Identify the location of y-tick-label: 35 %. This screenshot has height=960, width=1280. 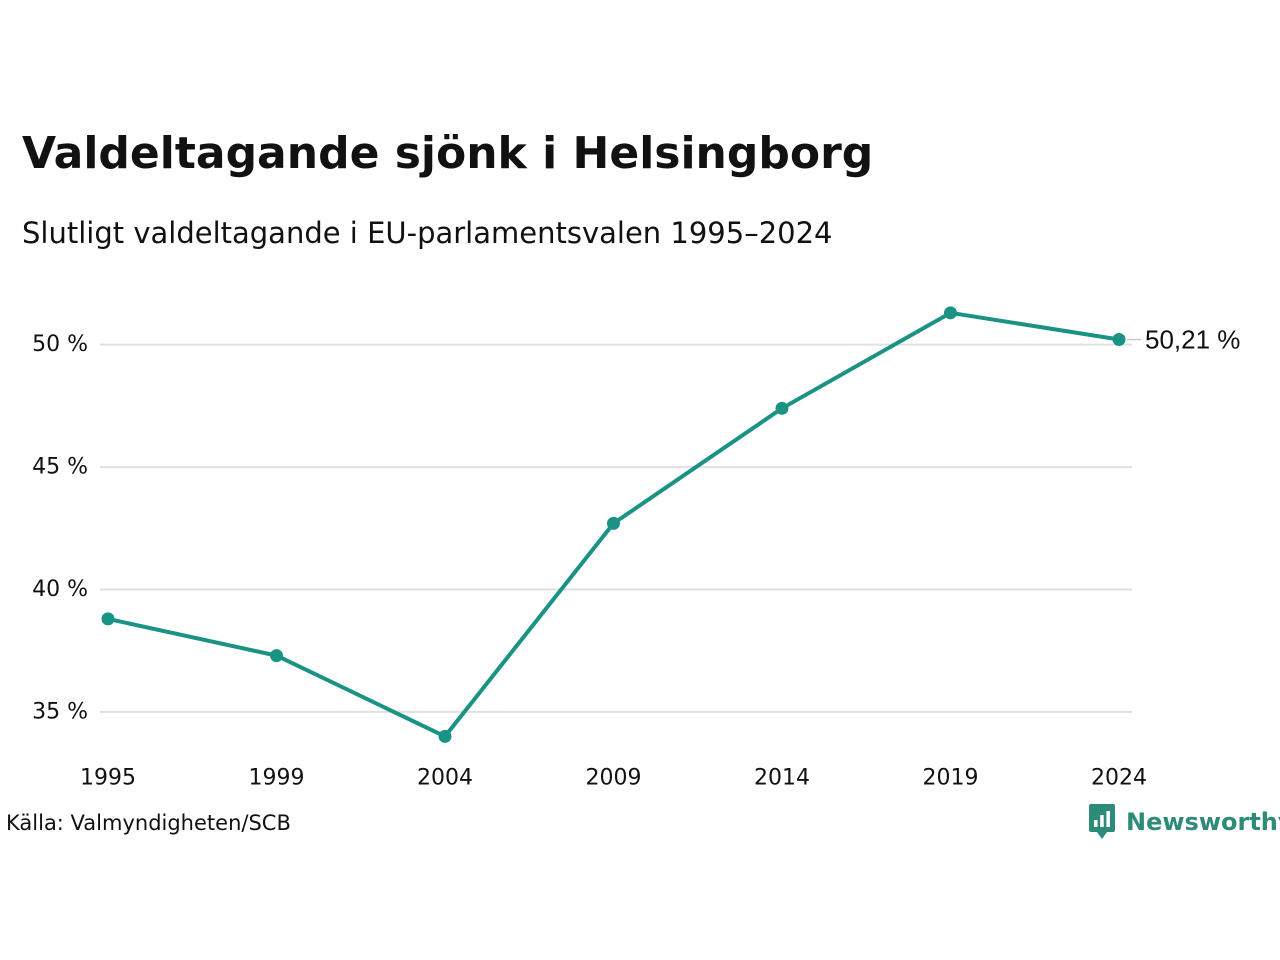
(60, 711).